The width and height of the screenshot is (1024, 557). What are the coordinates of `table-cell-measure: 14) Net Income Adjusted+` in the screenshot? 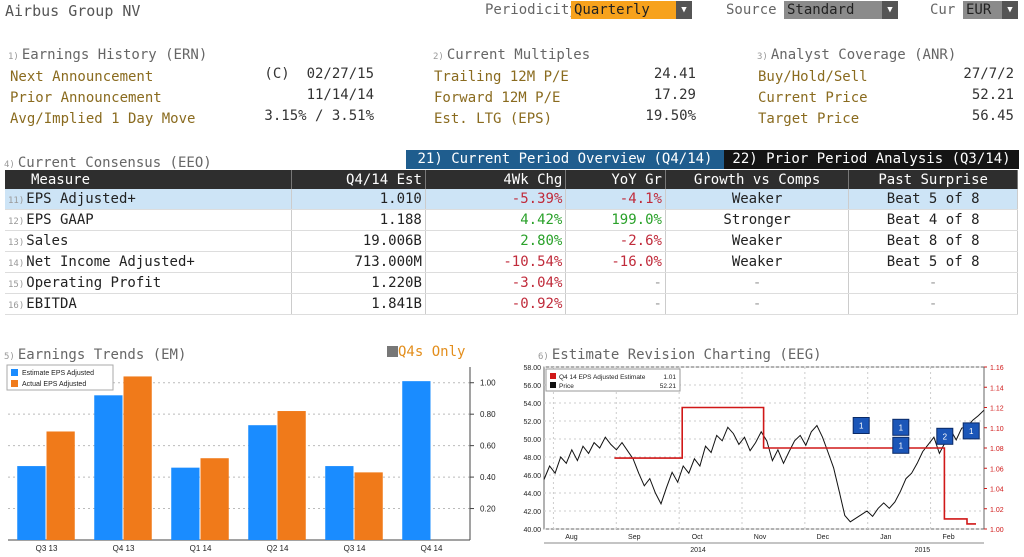 It's located at (148, 262).